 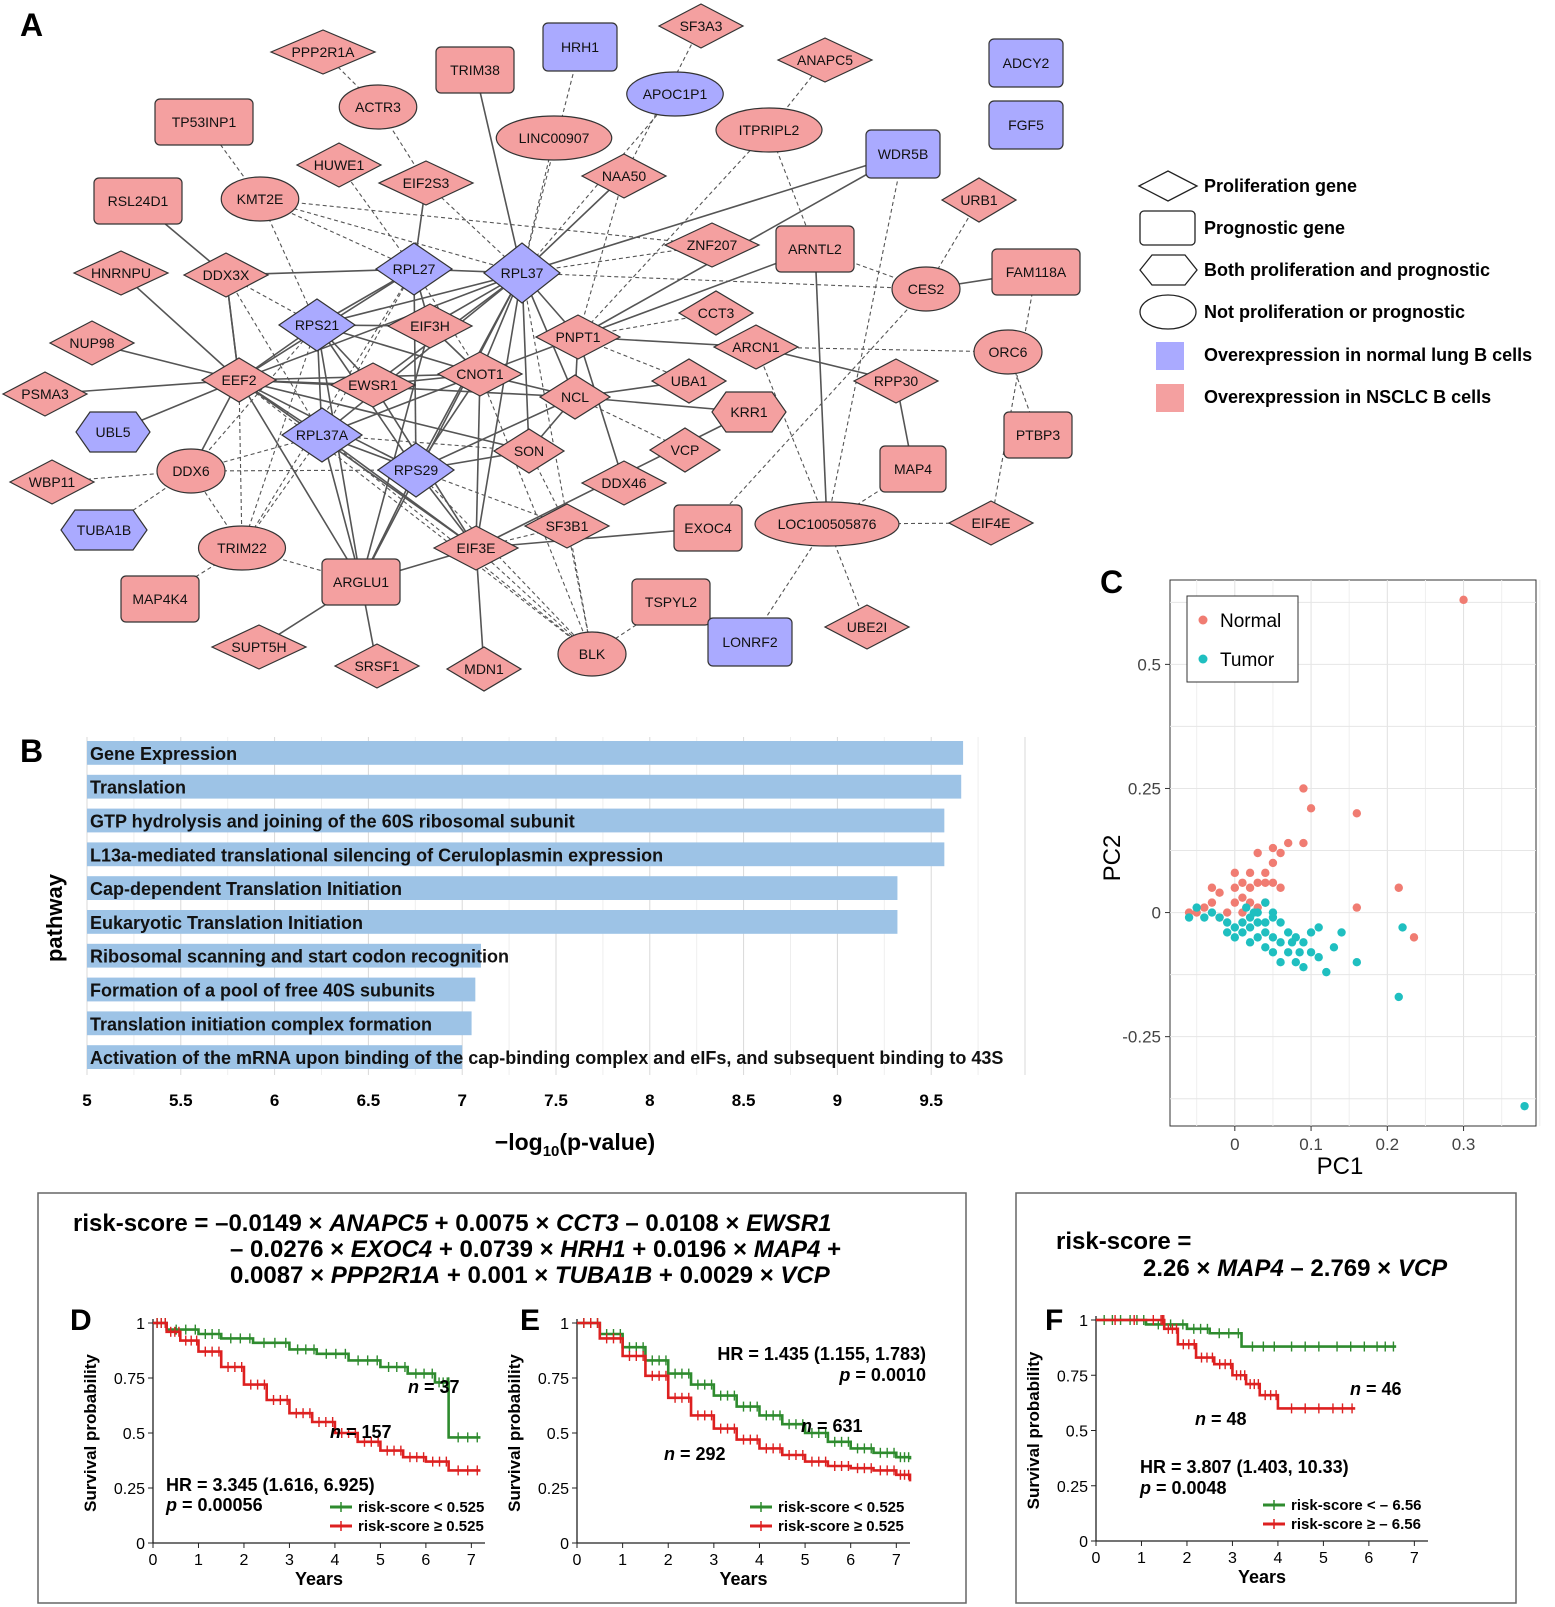 I want to click on gene-node-label: DDX3X, so click(x=226, y=275).